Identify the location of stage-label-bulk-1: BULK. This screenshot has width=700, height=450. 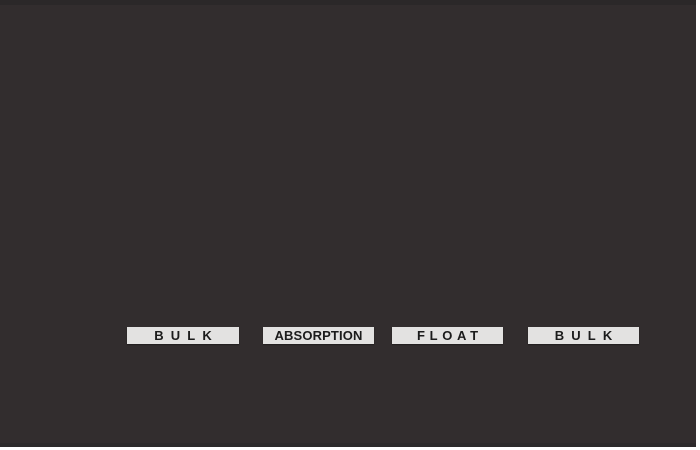
(183, 335).